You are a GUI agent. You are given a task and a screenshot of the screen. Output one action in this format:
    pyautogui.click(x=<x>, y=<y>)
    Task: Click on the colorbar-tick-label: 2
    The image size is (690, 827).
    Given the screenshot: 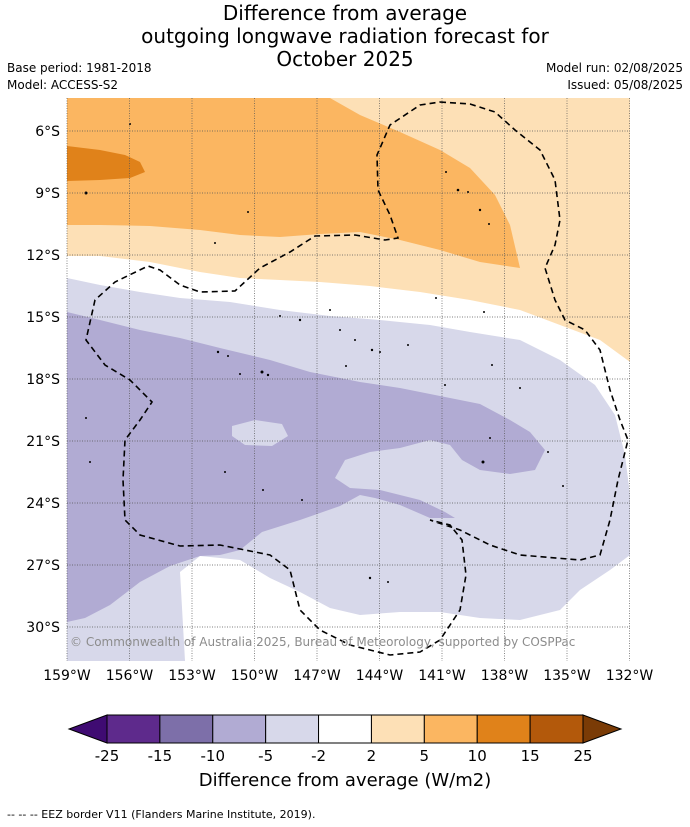 What is the action you would take?
    pyautogui.click(x=372, y=756)
    